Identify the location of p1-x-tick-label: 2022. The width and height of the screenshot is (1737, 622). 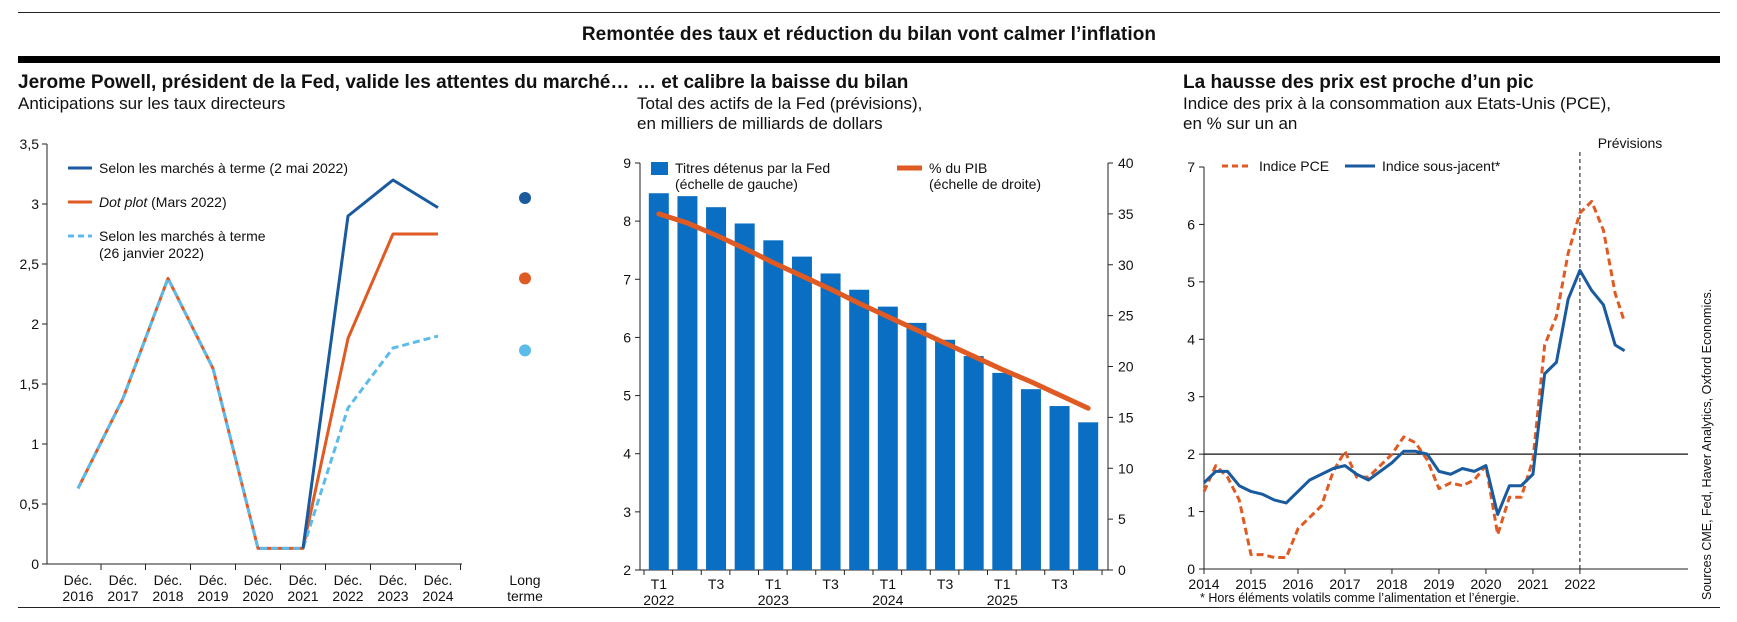
(347, 596).